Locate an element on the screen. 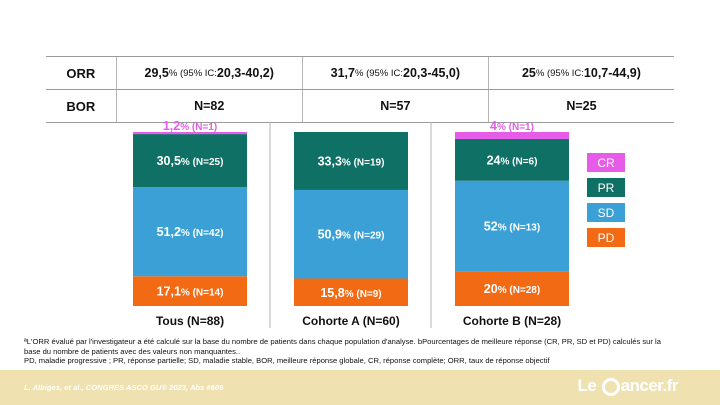 The image size is (720, 405). legend-swatch-pd is located at coordinates (606, 237).